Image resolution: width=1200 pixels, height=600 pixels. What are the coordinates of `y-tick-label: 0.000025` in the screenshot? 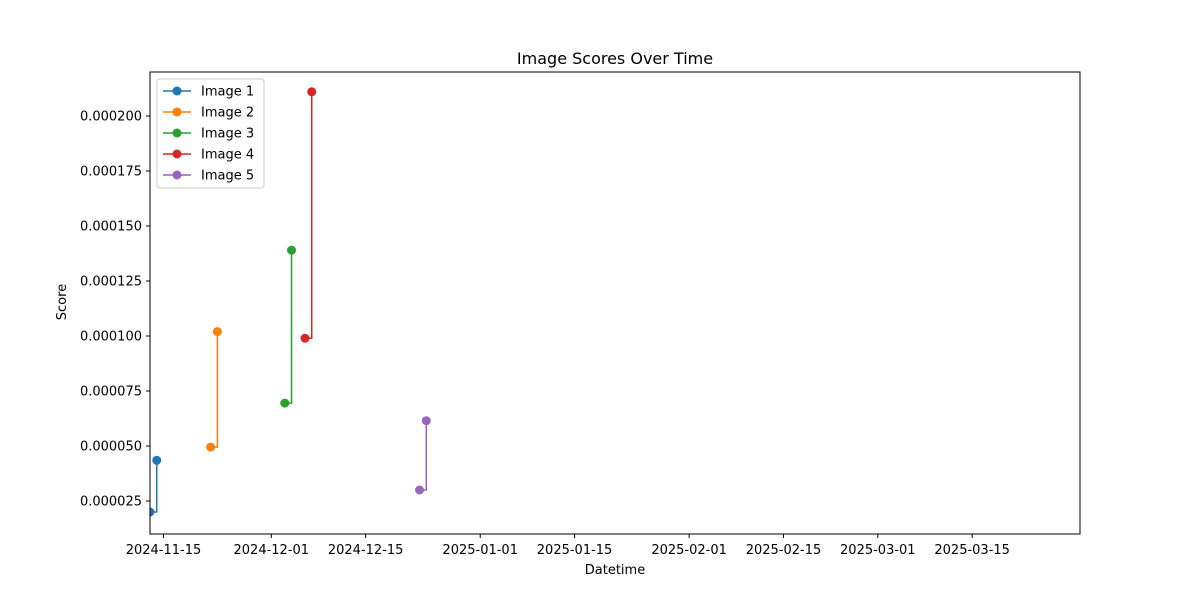 It's located at (111, 502).